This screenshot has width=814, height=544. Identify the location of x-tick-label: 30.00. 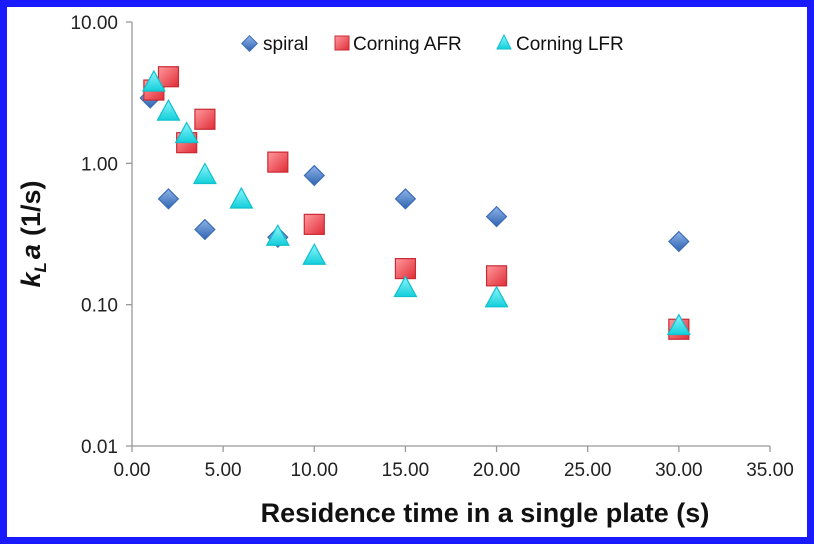
(679, 470).